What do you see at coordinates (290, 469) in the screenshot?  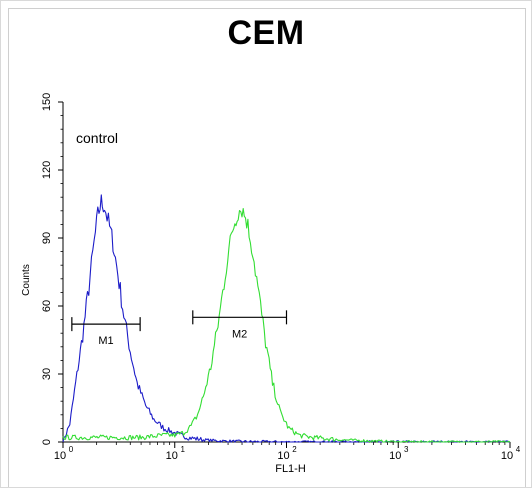 I see `x-axis-label: FL1-H` at bounding box center [290, 469].